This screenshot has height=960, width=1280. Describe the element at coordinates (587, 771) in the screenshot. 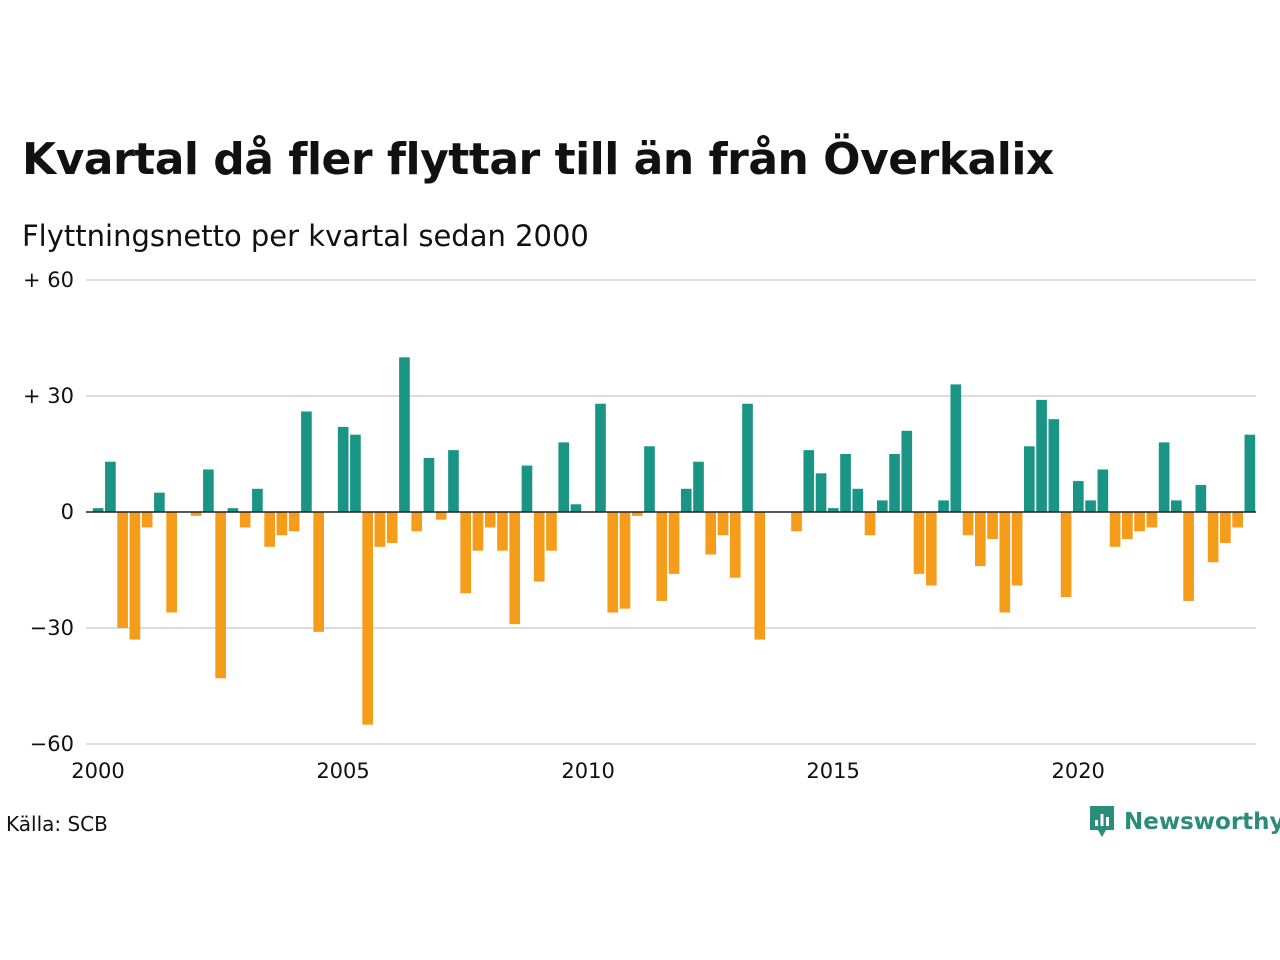

I see `x-tick-label: 2010` at that location.